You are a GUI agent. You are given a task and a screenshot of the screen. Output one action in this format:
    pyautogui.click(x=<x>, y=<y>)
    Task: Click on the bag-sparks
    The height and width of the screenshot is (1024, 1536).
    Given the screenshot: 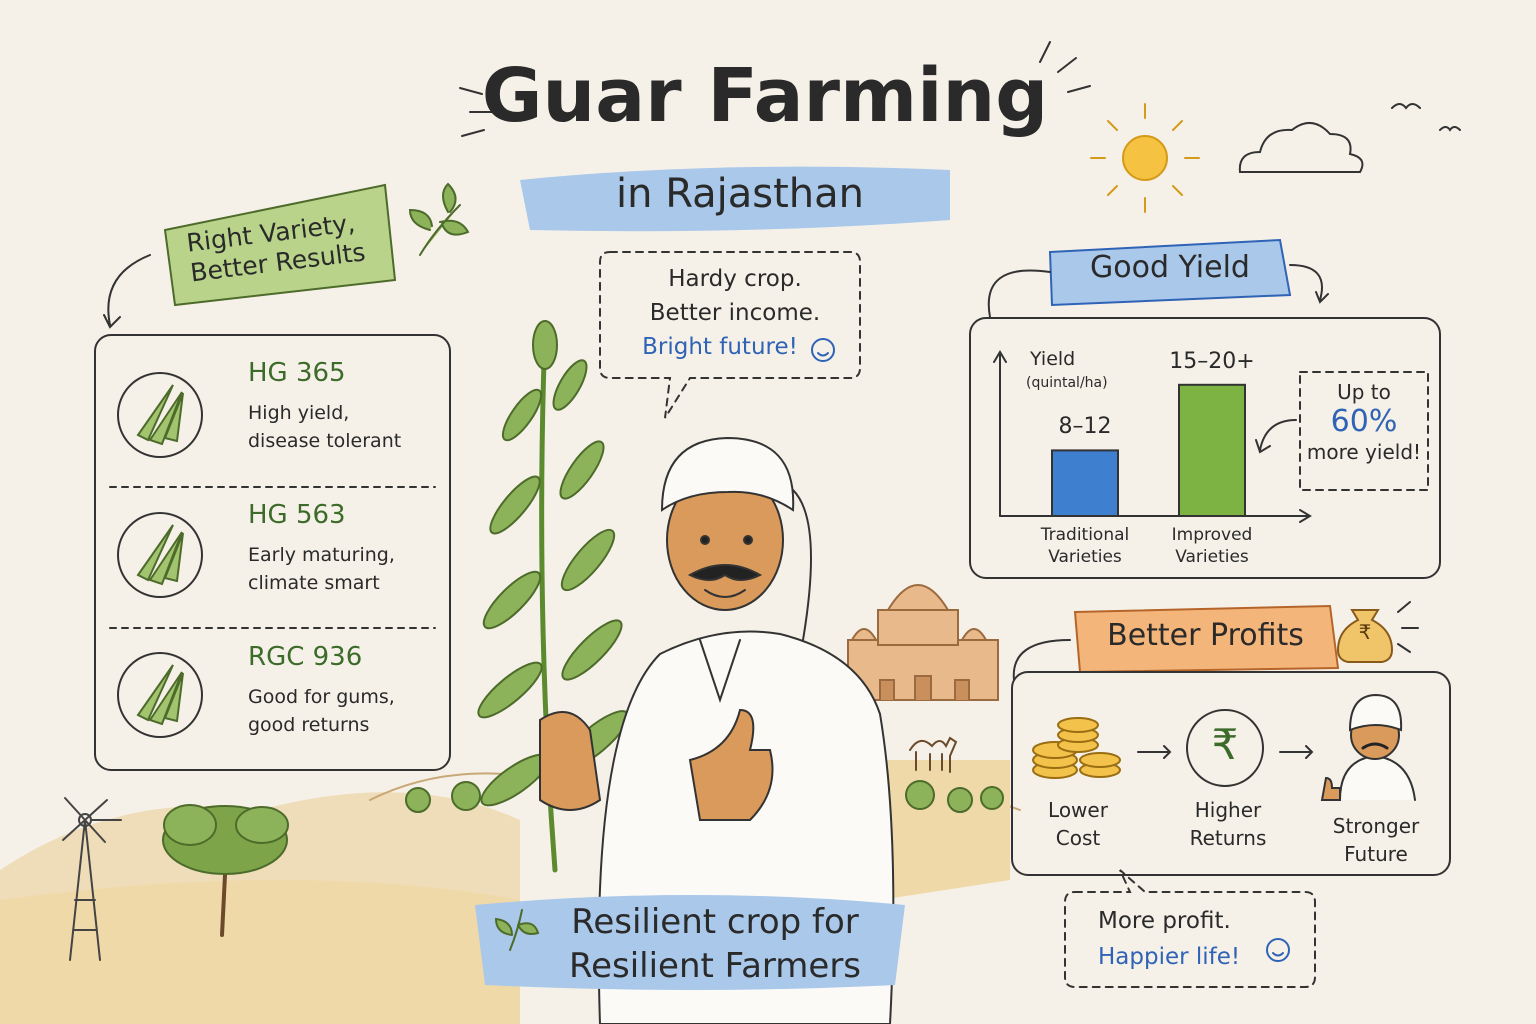 What is the action you would take?
    pyautogui.click(x=1408, y=627)
    